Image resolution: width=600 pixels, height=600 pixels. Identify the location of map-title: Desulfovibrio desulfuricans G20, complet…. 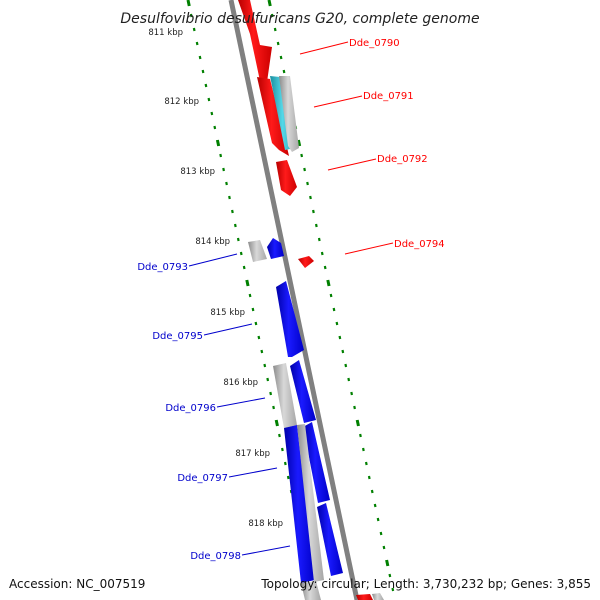
(299, 19).